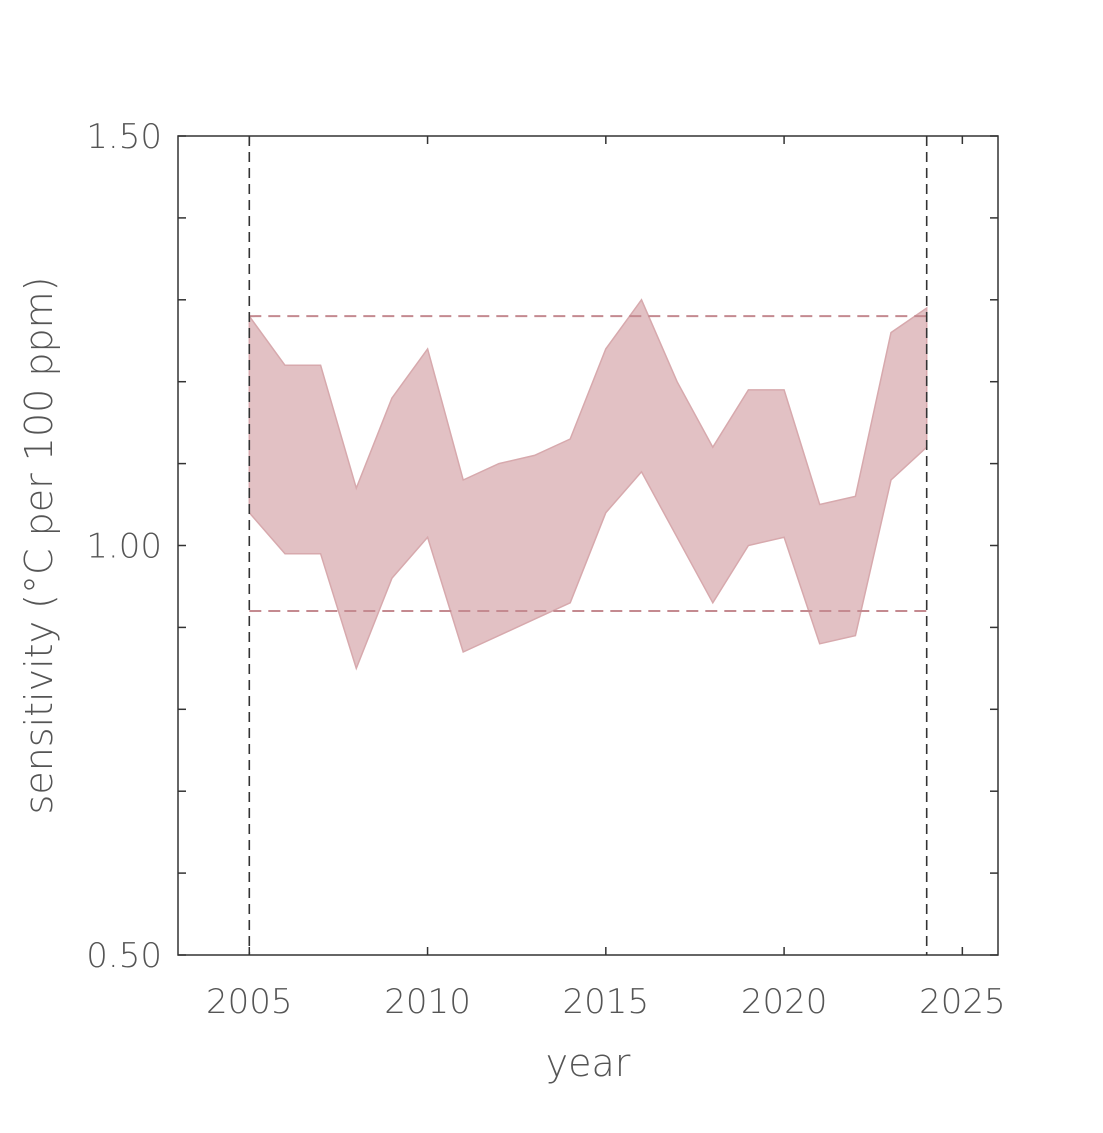  What do you see at coordinates (249, 1002) in the screenshot?
I see `x-tick-label: 2005` at bounding box center [249, 1002].